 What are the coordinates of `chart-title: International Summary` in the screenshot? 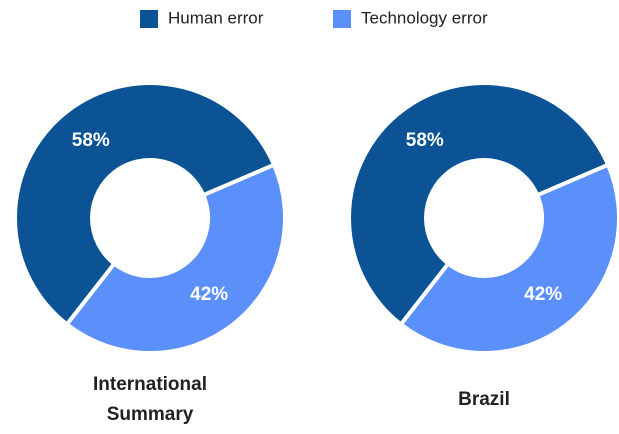 It's located at (149, 399).